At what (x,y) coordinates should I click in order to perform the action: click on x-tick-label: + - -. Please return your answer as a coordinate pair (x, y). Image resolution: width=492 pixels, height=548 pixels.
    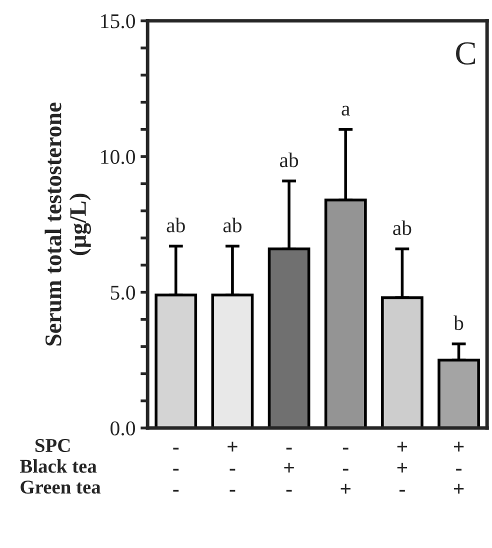
    Looking at the image, I should click on (233, 467).